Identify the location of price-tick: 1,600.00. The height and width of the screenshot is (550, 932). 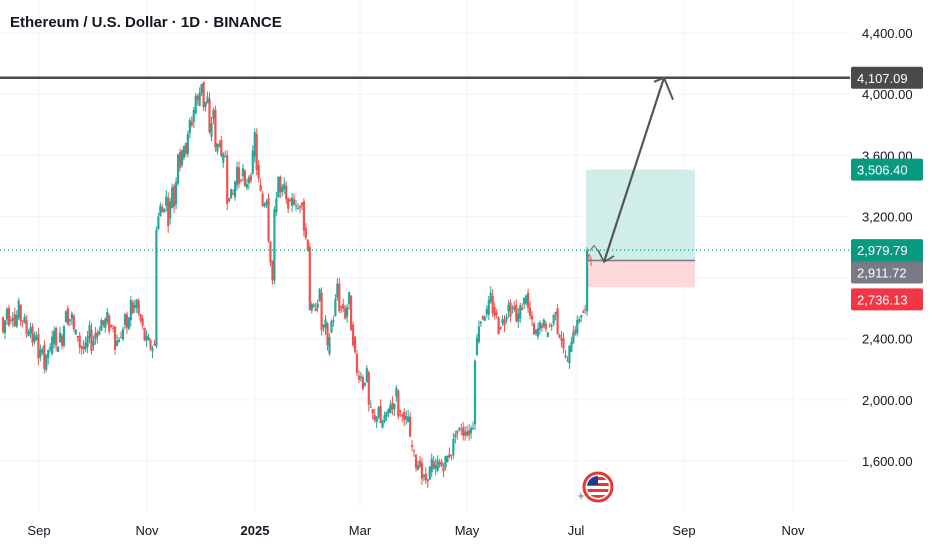
(887, 461).